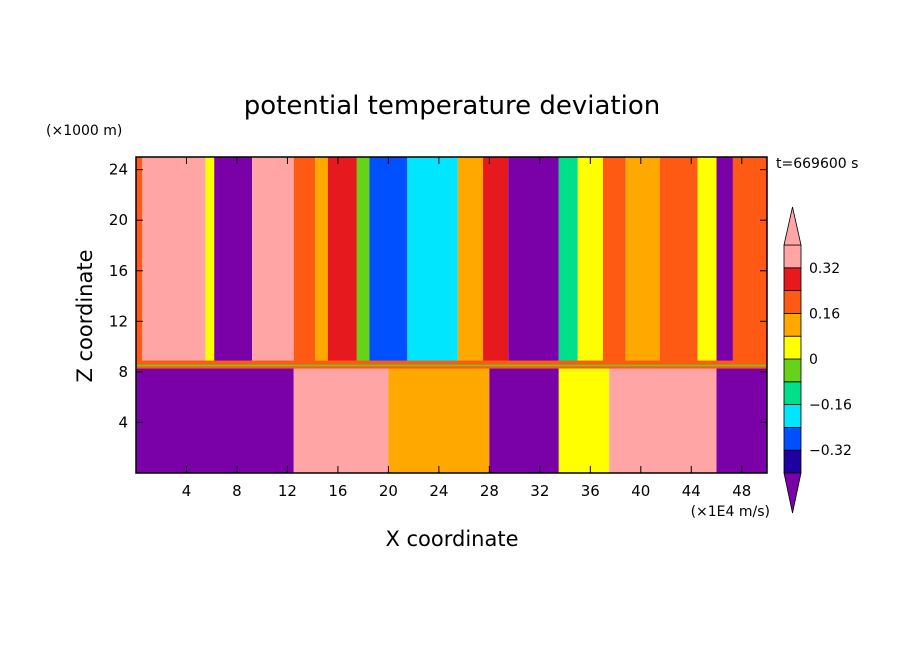  Describe the element at coordinates (830, 451) in the screenshot. I see `colorbar-label-4: −0.32` at that location.